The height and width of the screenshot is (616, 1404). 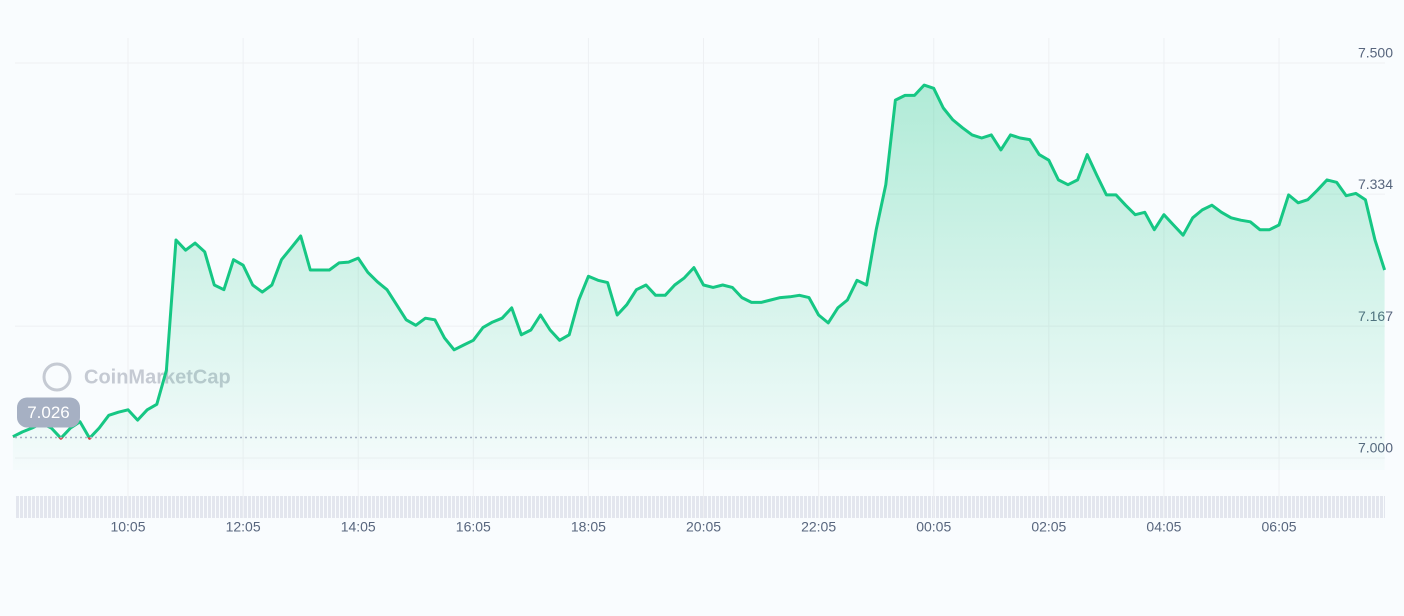 What do you see at coordinates (703, 527) in the screenshot?
I see `x-tick-label: 20:05` at bounding box center [703, 527].